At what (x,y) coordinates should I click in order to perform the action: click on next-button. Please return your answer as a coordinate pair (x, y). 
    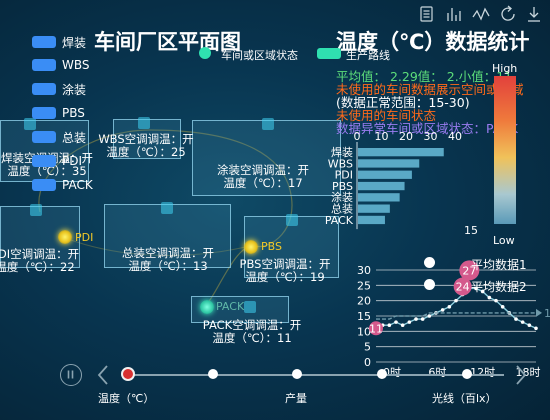
    Looking at the image, I should click on (521, 375).